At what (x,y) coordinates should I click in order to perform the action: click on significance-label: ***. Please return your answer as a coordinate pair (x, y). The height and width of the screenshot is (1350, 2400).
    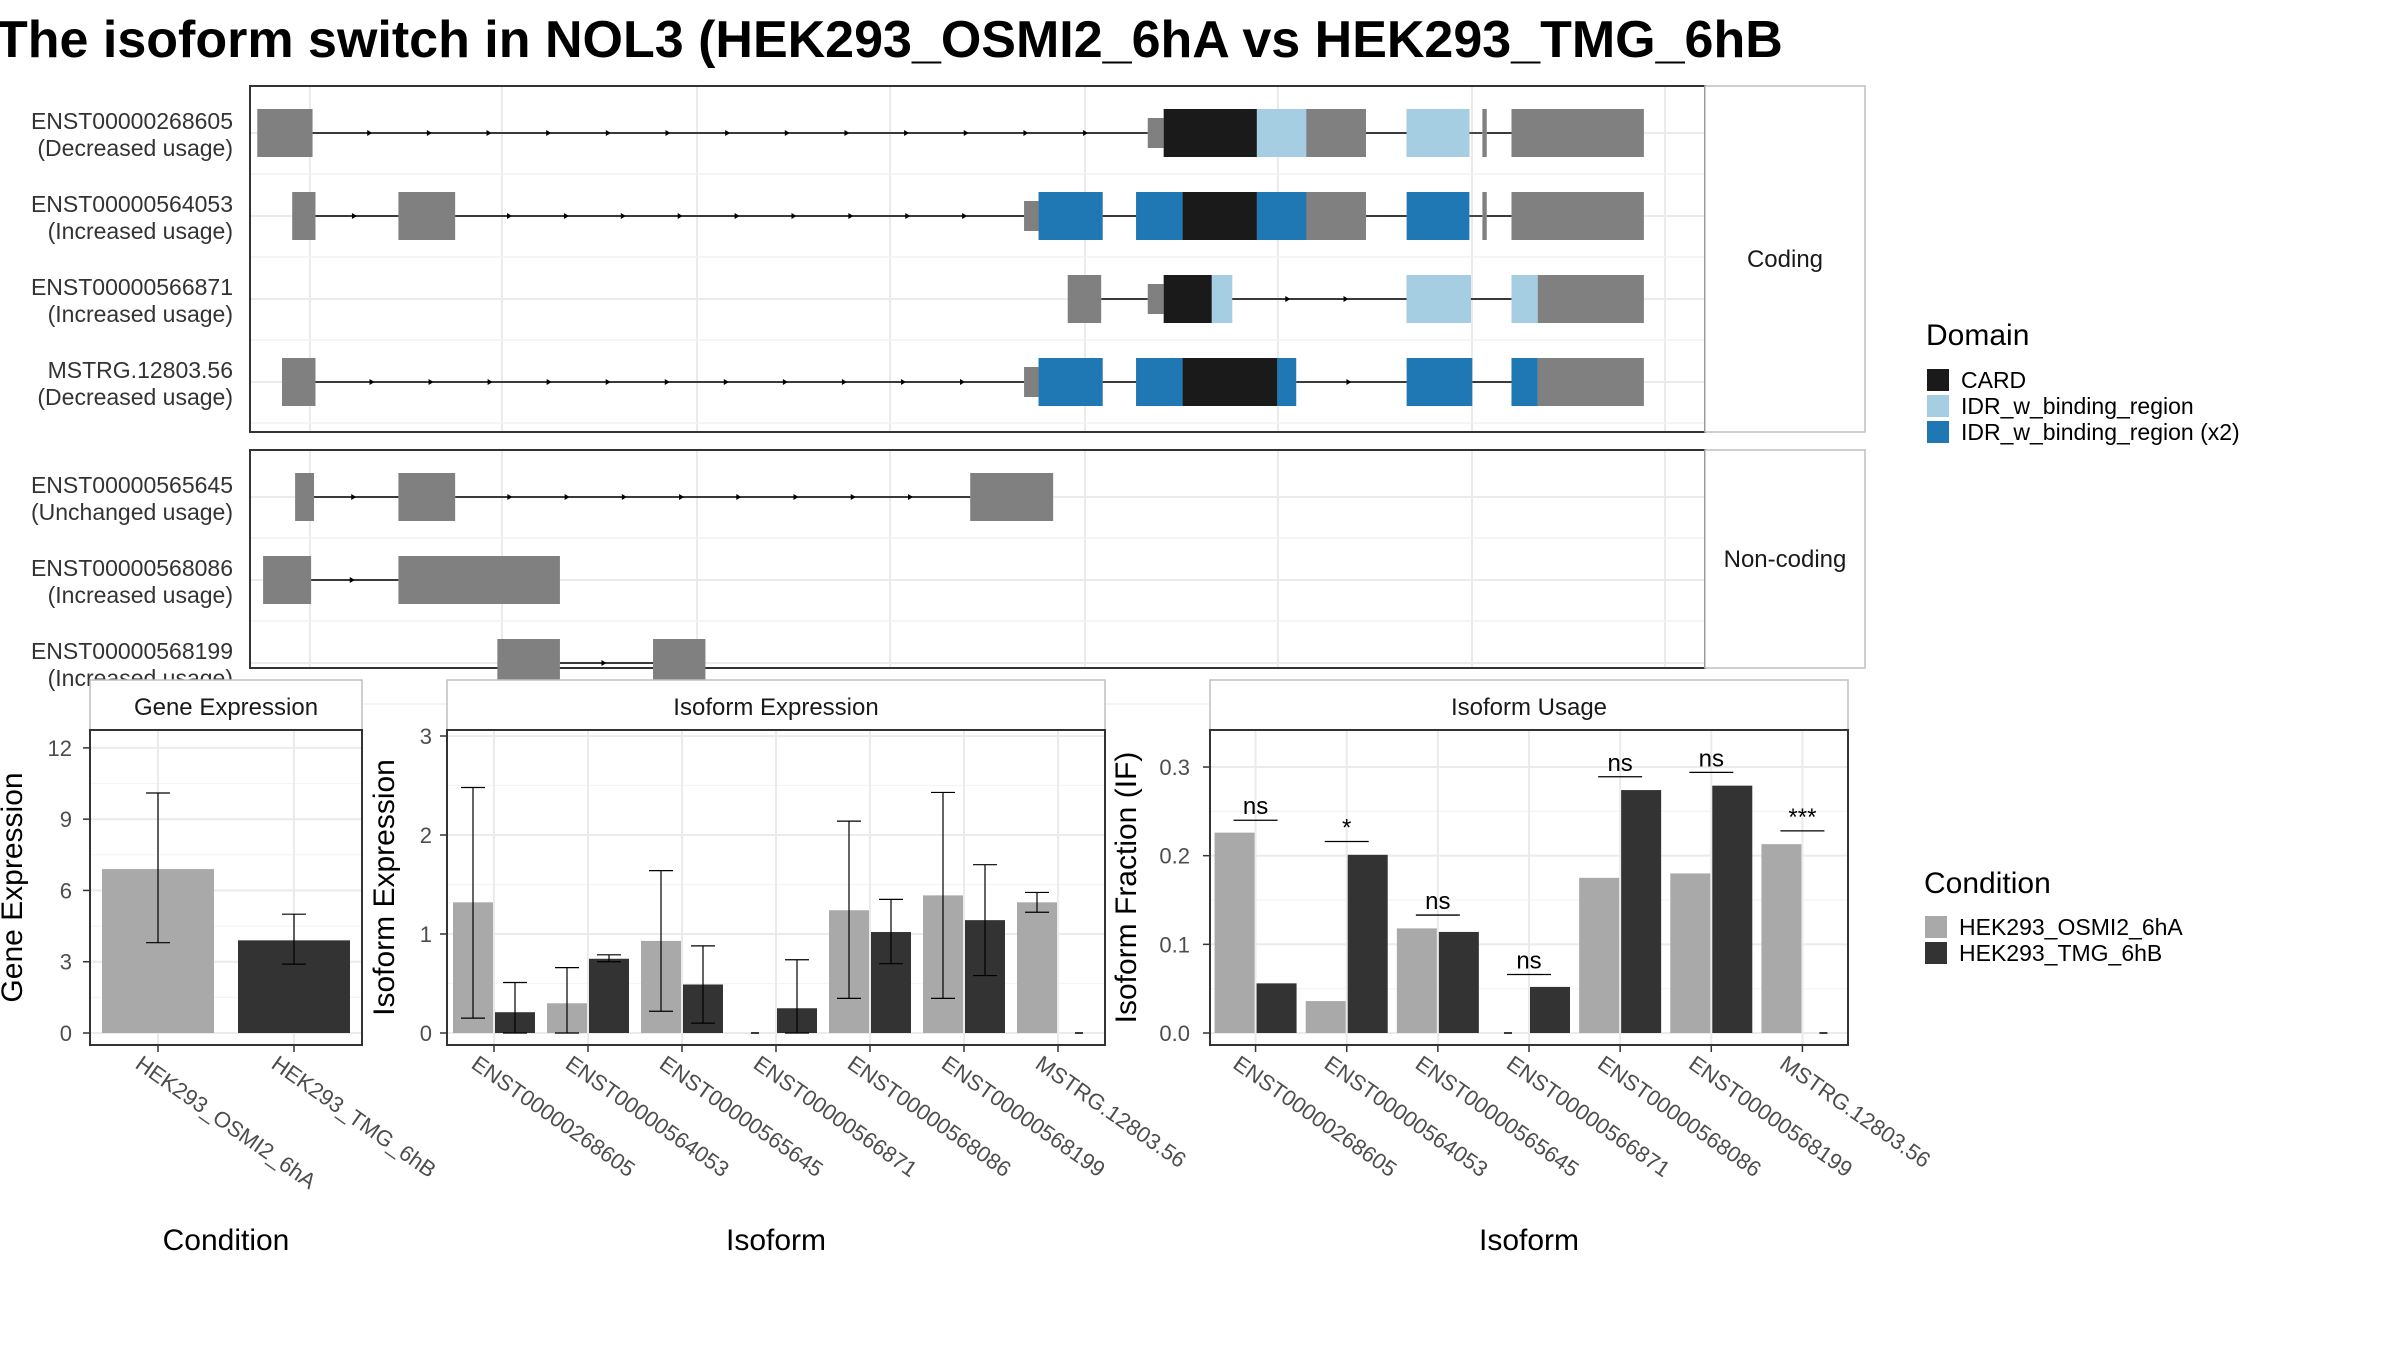
    Looking at the image, I should click on (1802, 817).